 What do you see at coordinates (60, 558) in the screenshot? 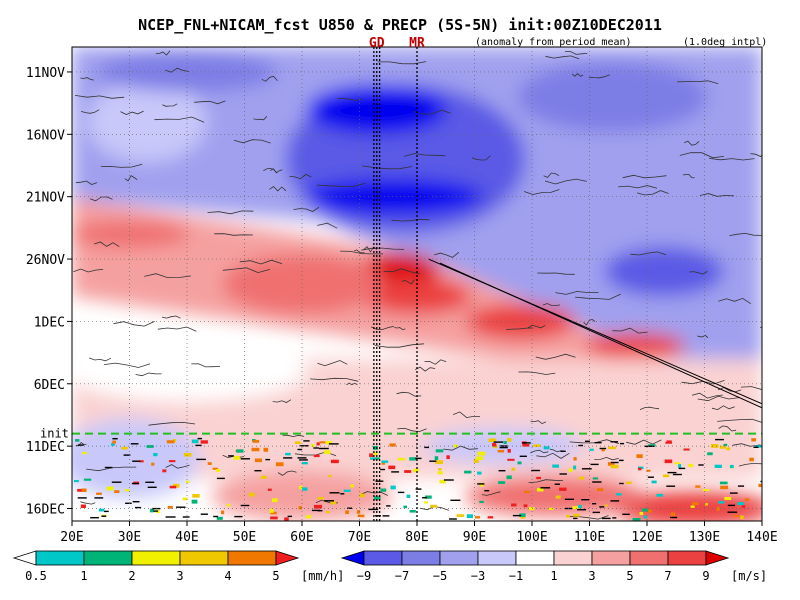
I see `precip-legend-swatch` at bounding box center [60, 558].